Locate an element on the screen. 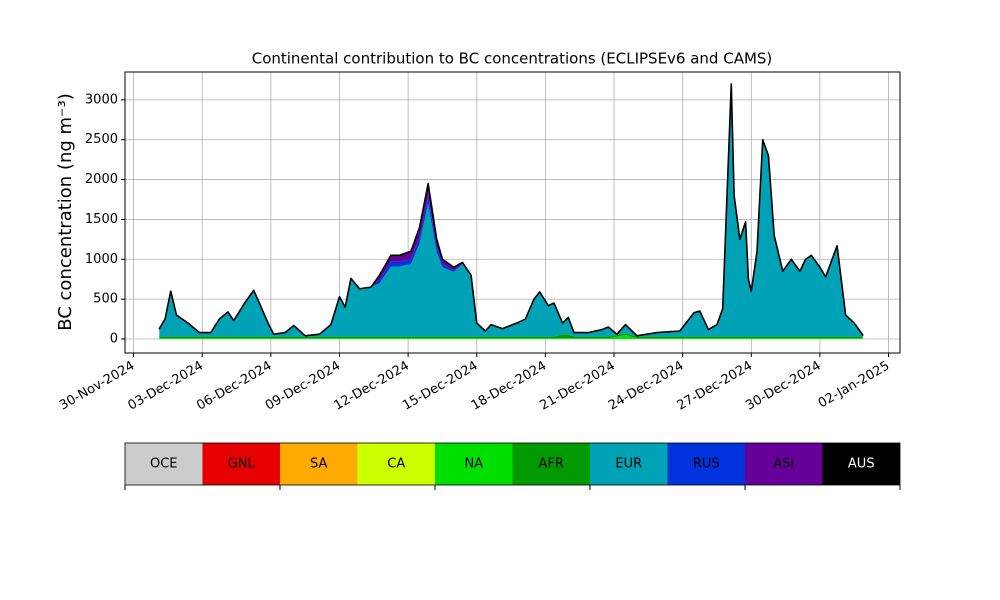 The width and height of the screenshot is (1000, 600). x-tick-label: 02-Jan-2025 is located at coordinates (854, 385).